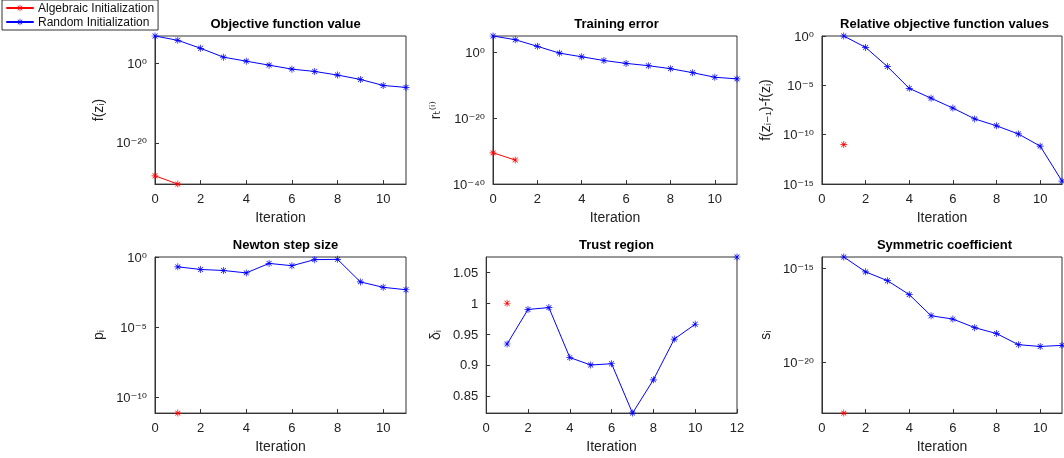  Describe the element at coordinates (465, 272) in the screenshot. I see `y-tick-label: 1.05` at that location.